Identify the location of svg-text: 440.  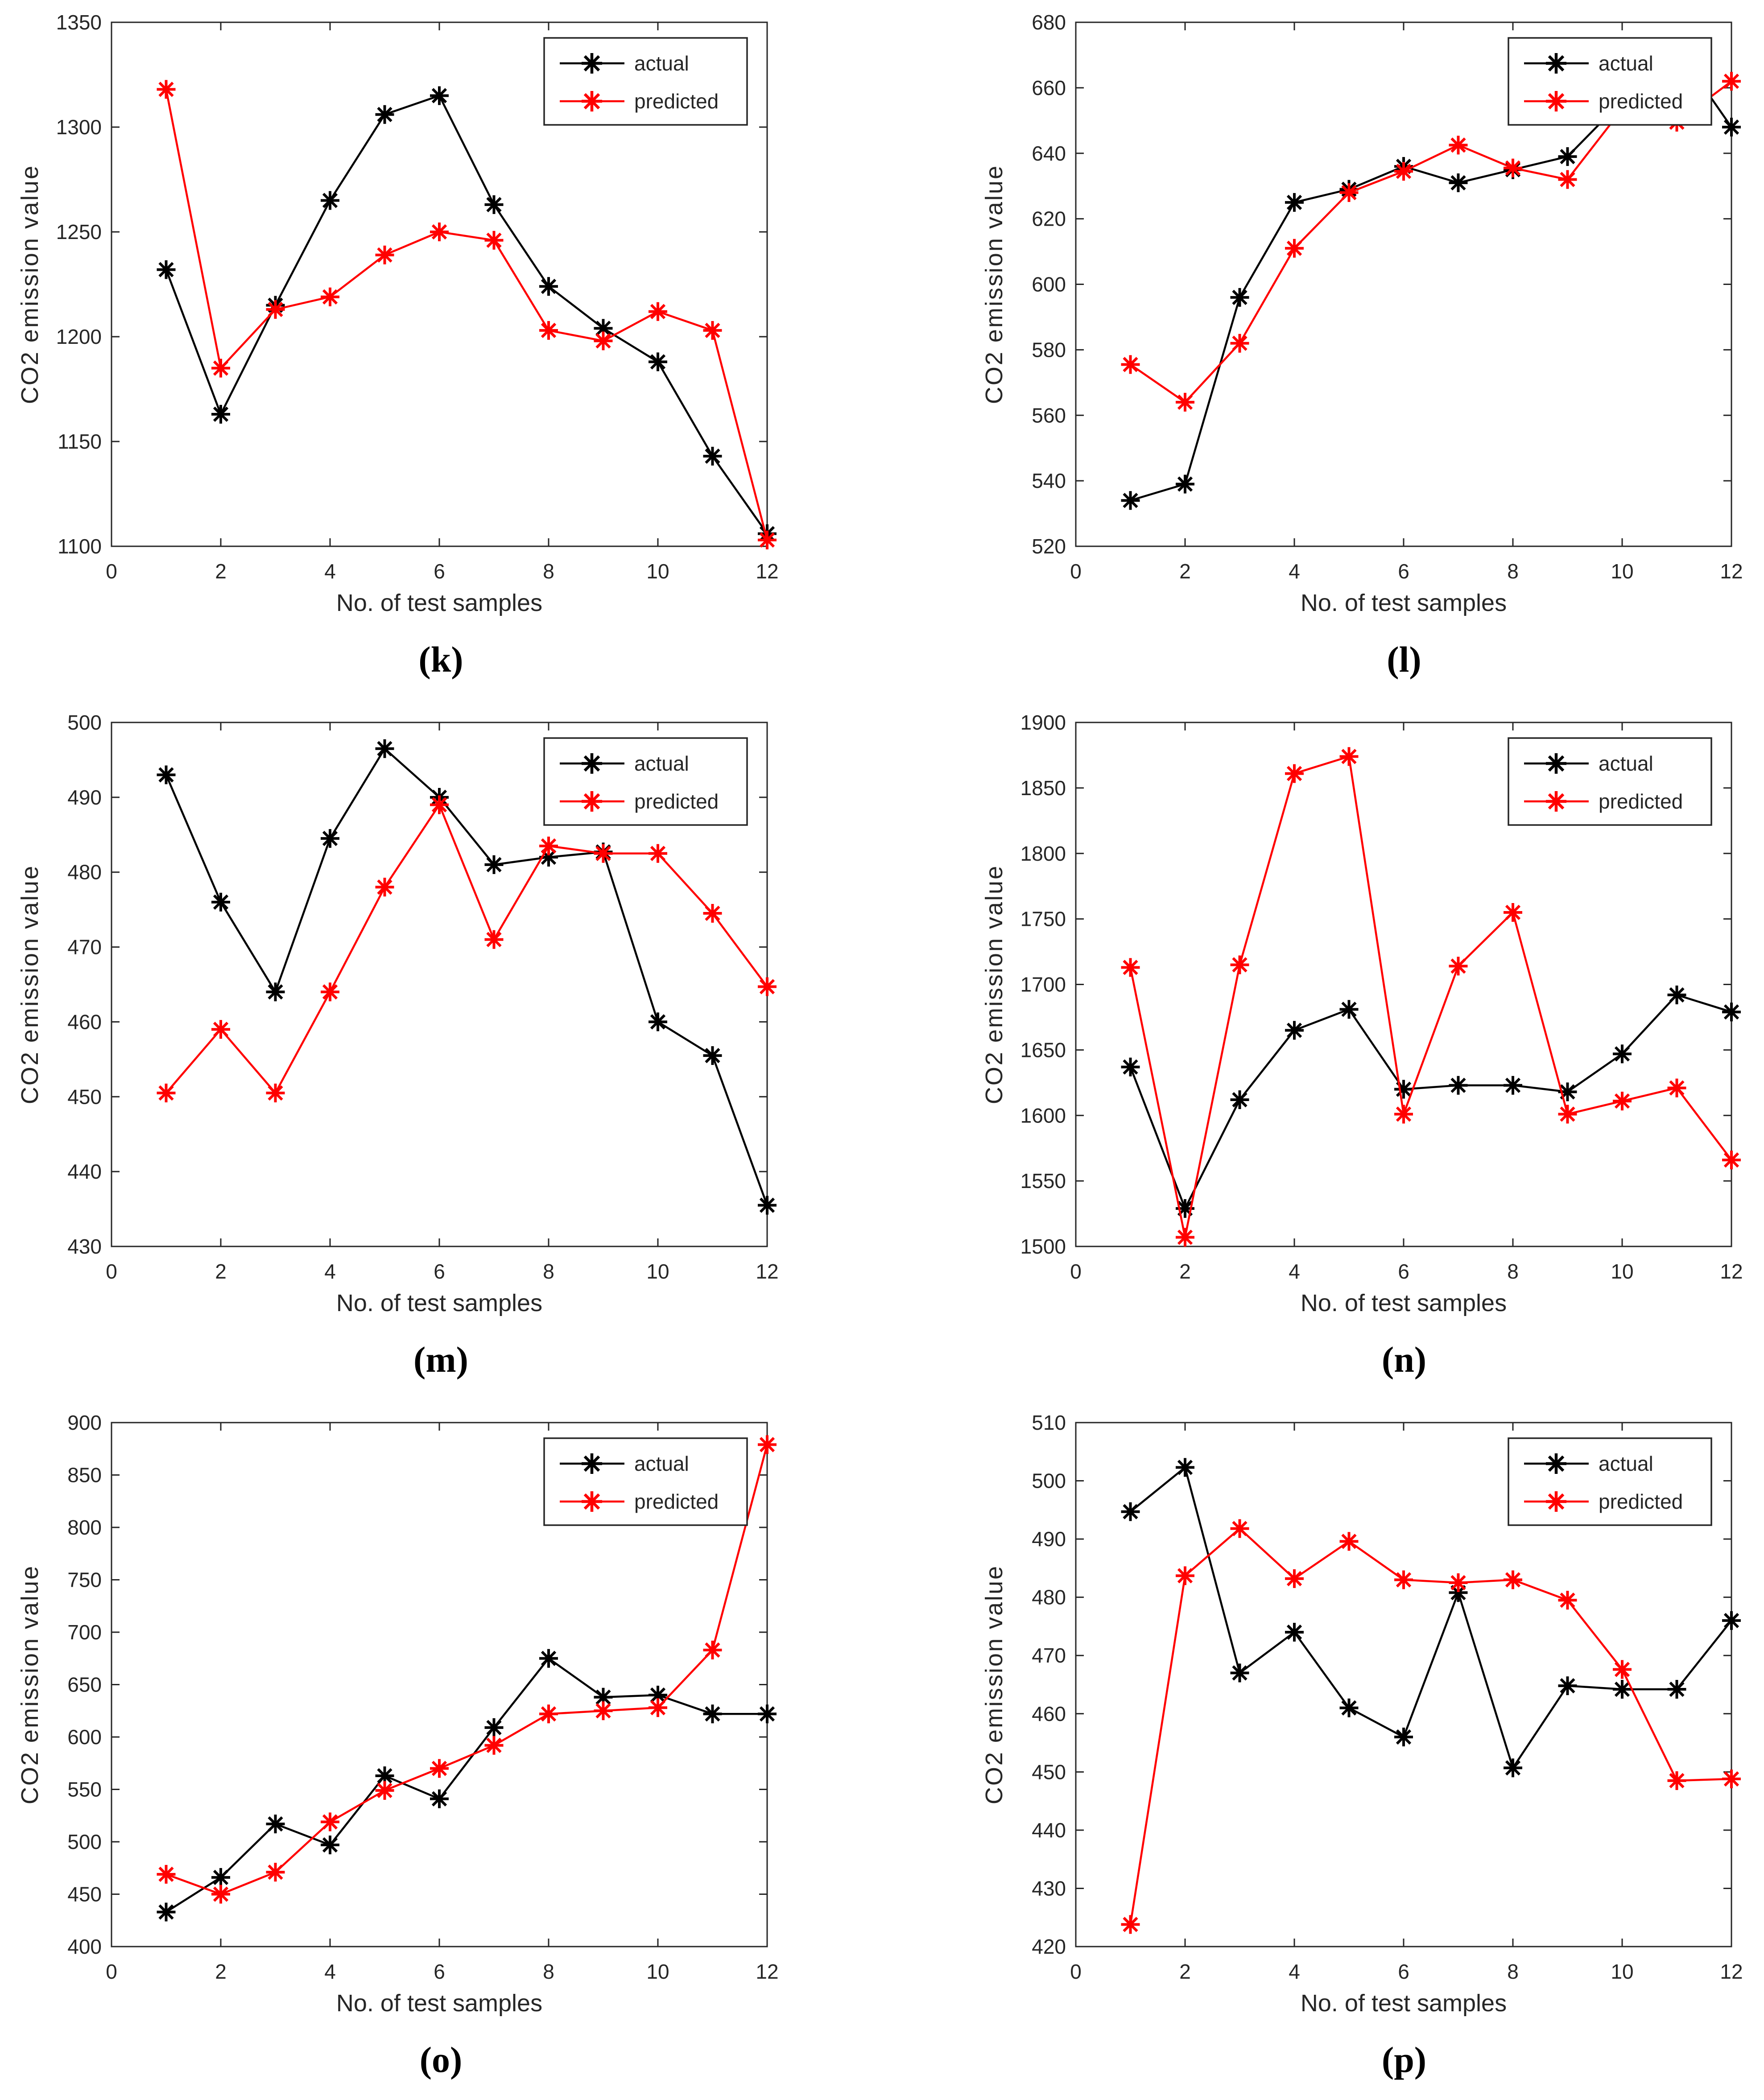
(1049, 1830).